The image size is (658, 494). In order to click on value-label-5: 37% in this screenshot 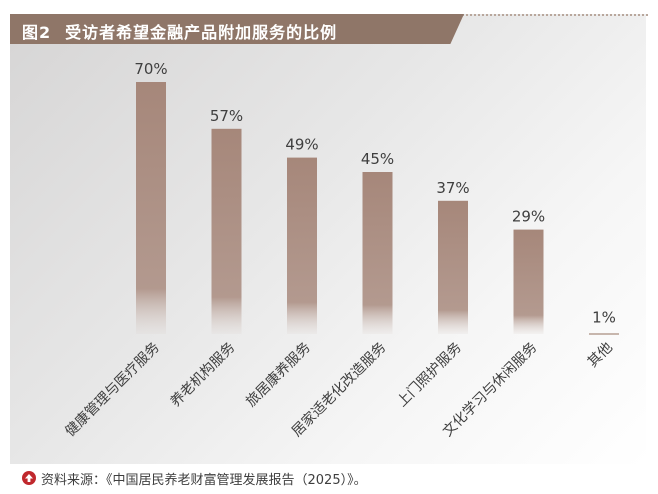, I will do `click(452, 188)`.